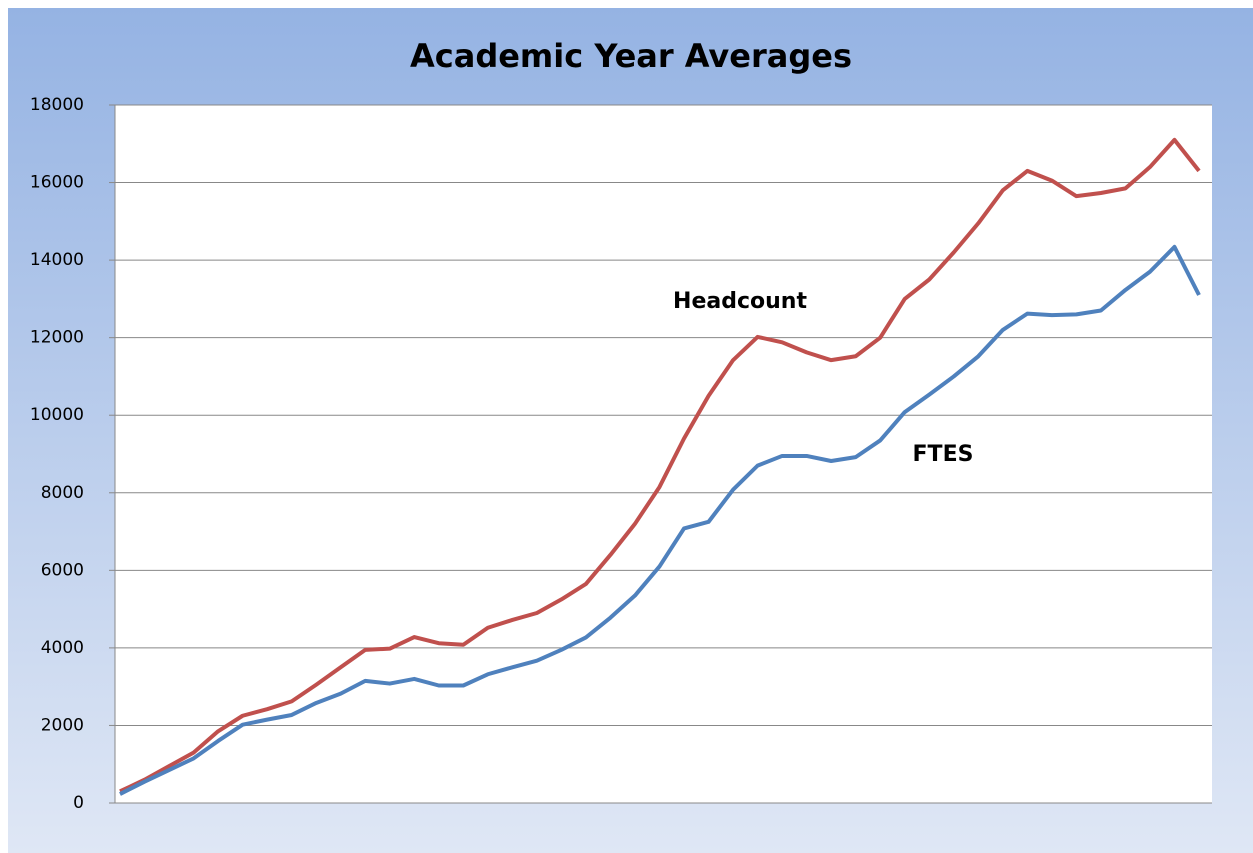 The image size is (1253, 853). What do you see at coordinates (57, 260) in the screenshot?
I see `y-tick-label: 14000` at bounding box center [57, 260].